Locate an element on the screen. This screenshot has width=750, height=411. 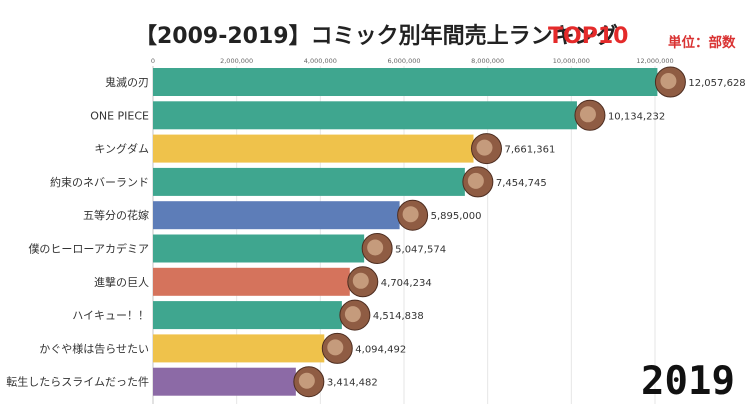
value-label: 5,047,574 is located at coordinates (420, 250).